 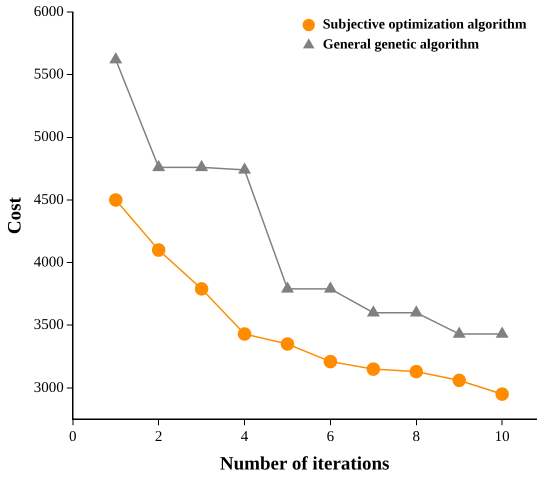 What do you see at coordinates (49, 325) in the screenshot?
I see `y-tick-label: 3500` at bounding box center [49, 325].